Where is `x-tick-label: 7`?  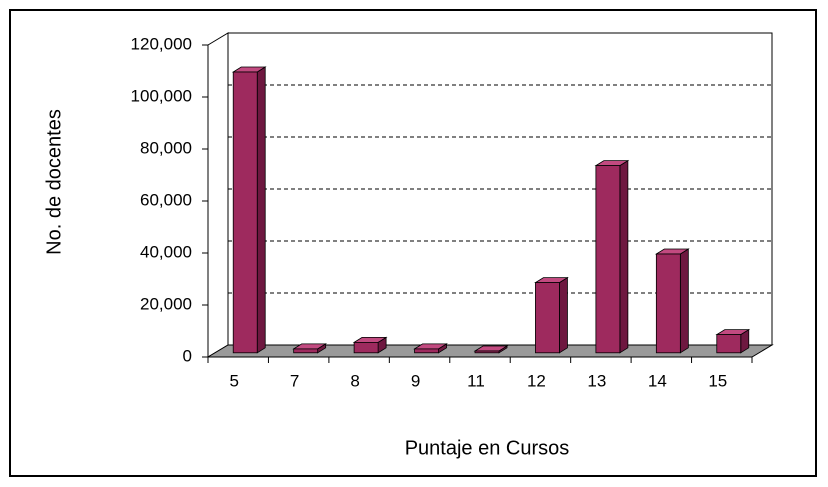 x-tick-label: 7 is located at coordinates (294, 380).